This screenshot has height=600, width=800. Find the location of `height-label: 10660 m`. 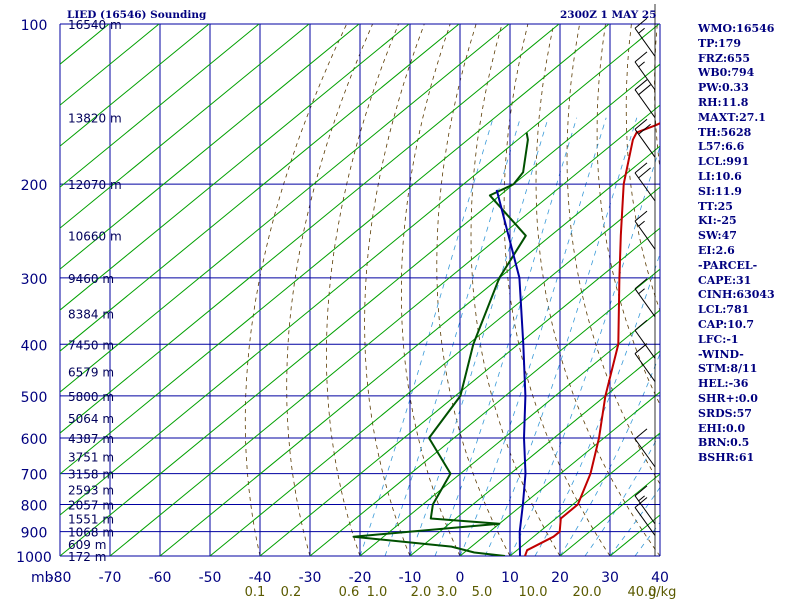

height-label: 10660 m is located at coordinates (95, 237).